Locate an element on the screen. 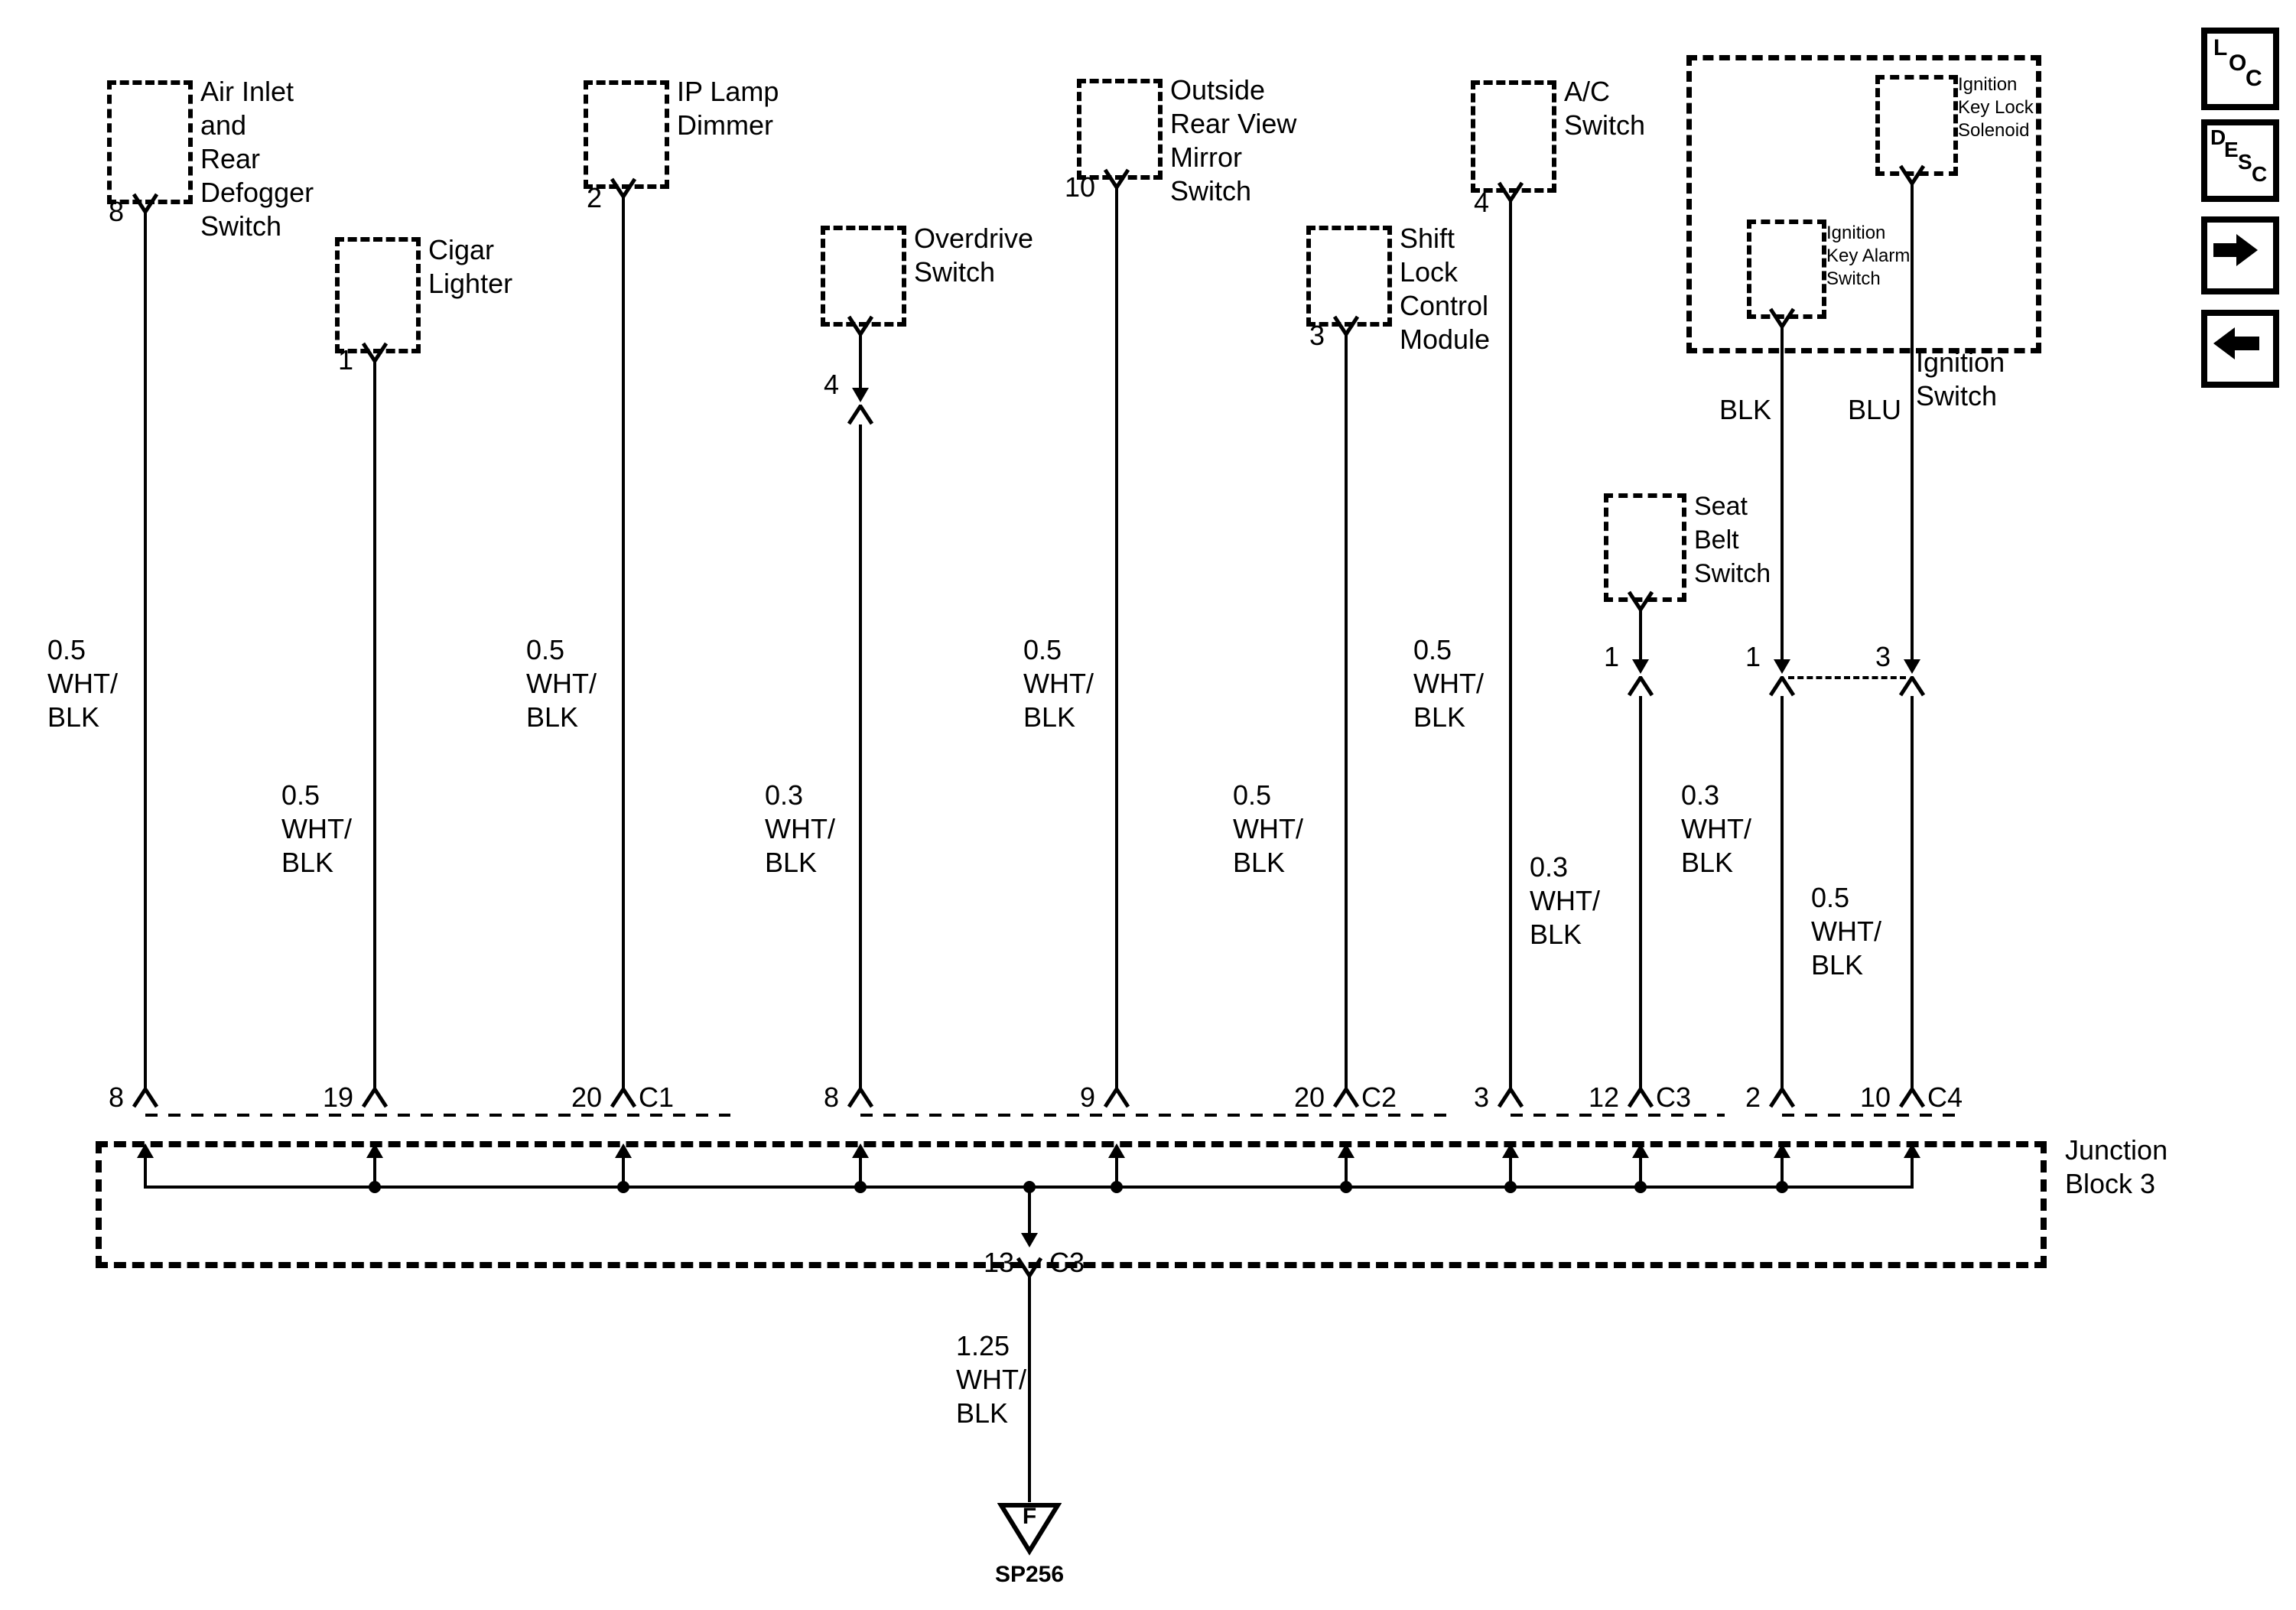  junction-pin-label: 2 is located at coordinates (1753, 1097).